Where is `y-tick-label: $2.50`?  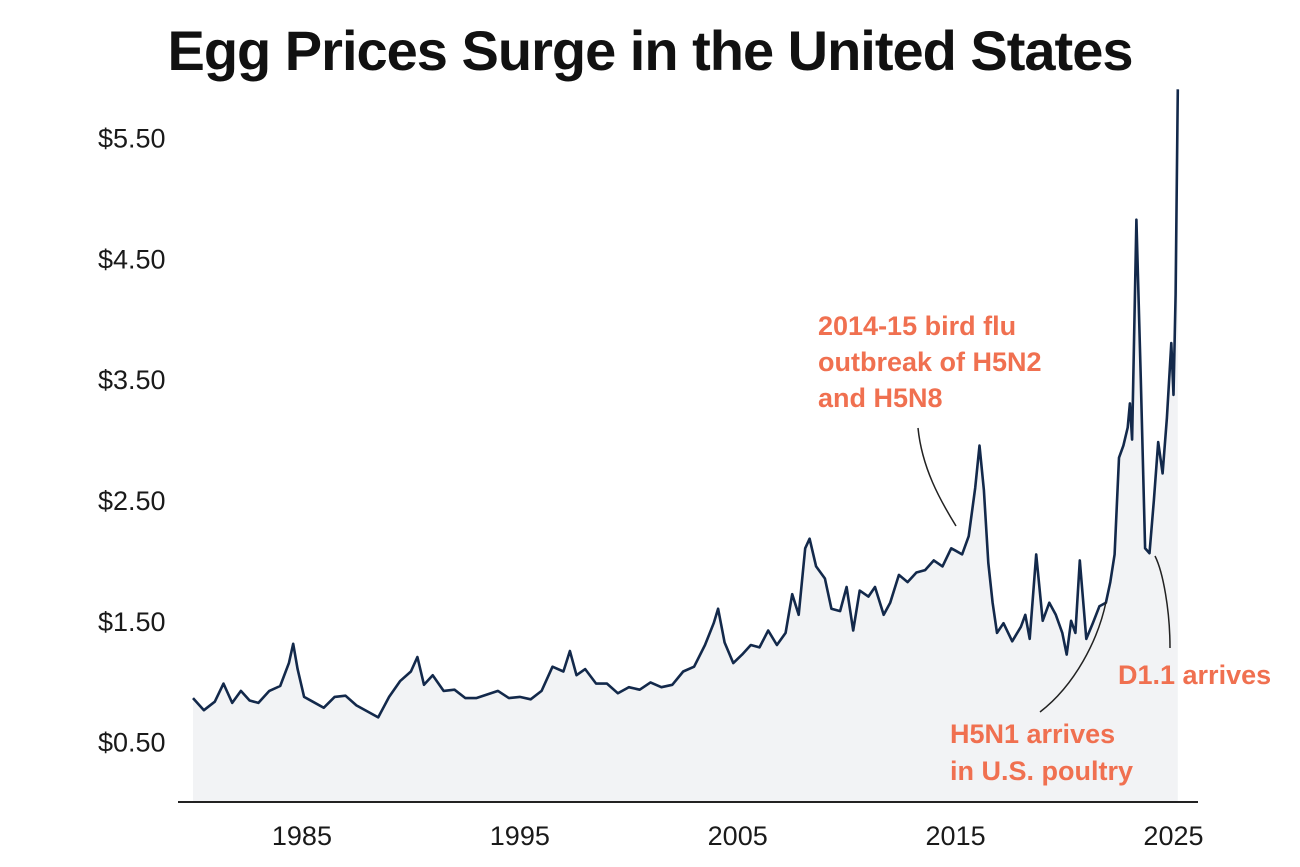 y-tick-label: $2.50 is located at coordinates (132, 501).